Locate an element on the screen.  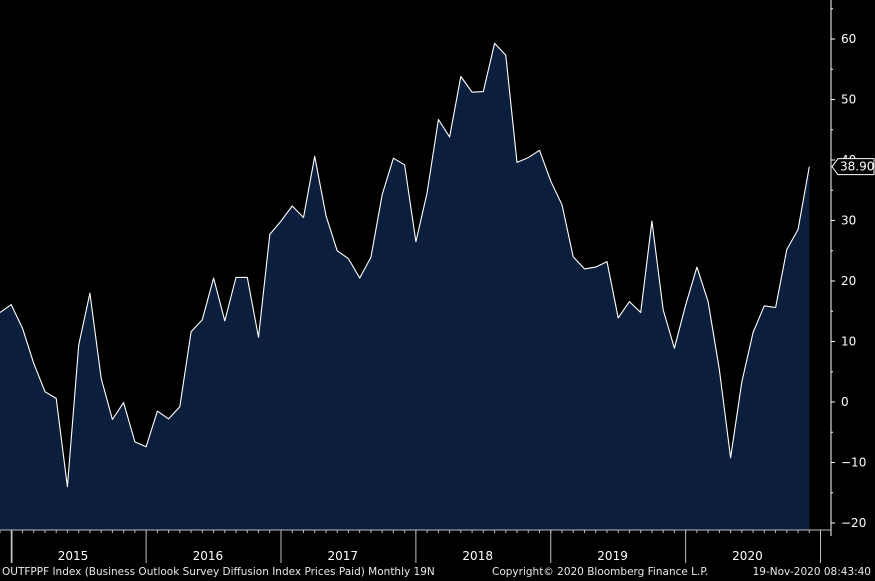
x-tick-label: 2015 is located at coordinates (73, 556).